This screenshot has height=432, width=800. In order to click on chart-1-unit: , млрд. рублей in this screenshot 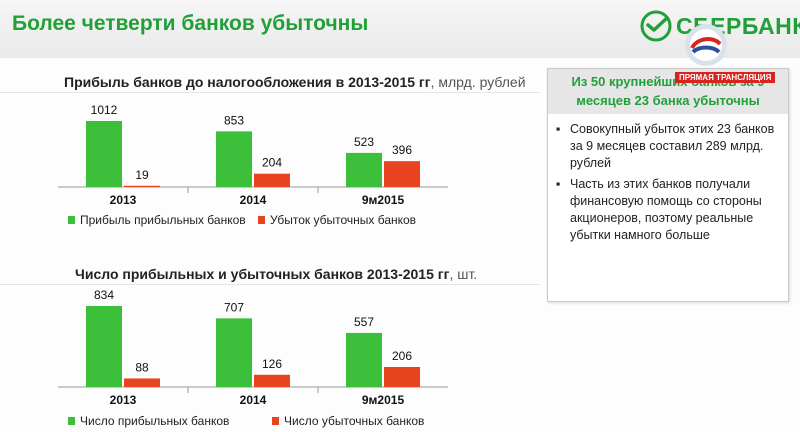, I will do `click(478, 82)`.